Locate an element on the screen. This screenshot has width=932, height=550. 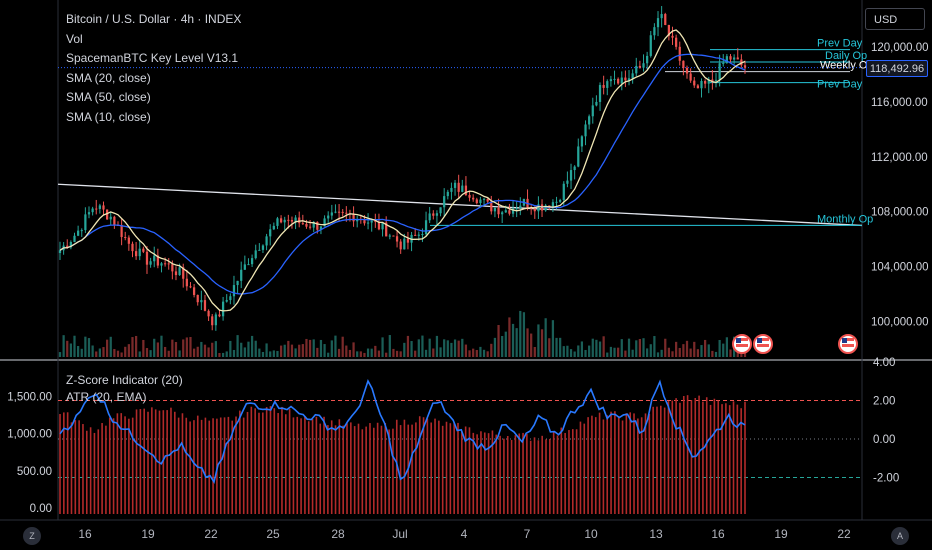
key-level-label: Daily Op is located at coordinates (846, 56).